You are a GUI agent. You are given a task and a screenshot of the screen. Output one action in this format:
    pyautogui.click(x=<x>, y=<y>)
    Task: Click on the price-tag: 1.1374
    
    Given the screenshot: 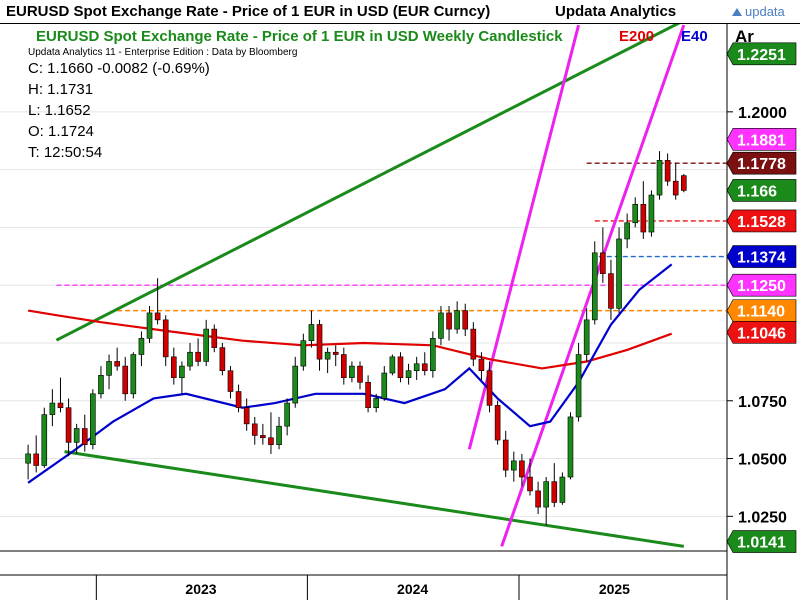 What is the action you would take?
    pyautogui.click(x=761, y=256)
    